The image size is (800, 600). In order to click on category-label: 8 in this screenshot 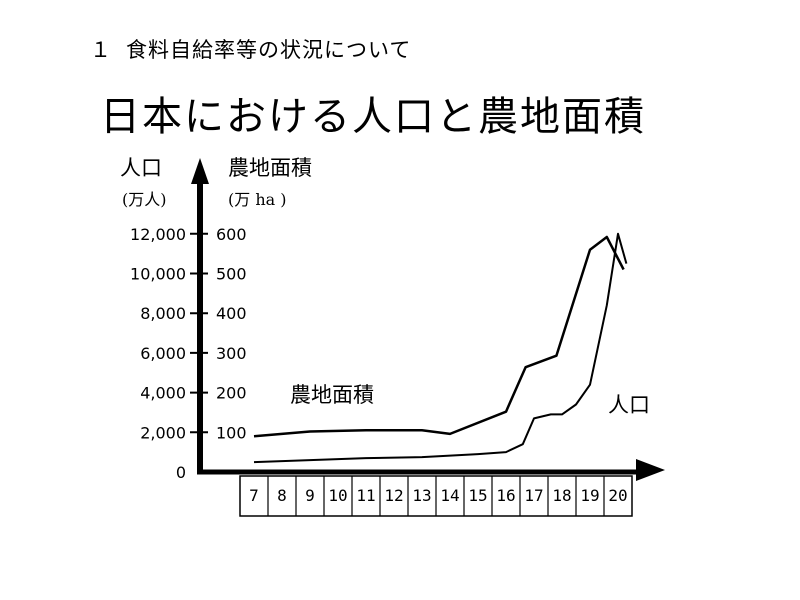, I will do `click(282, 495)`.